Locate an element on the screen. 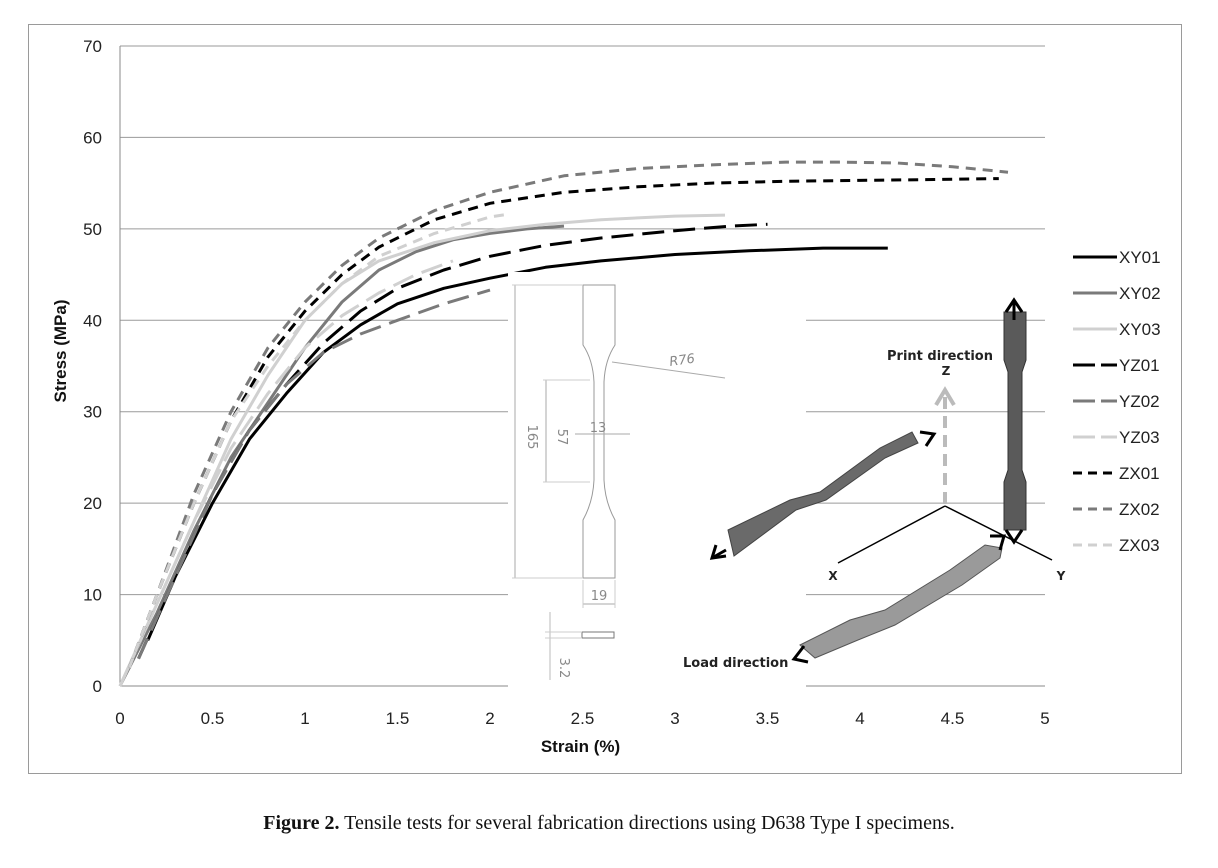 The height and width of the screenshot is (868, 1218). y-tick-label: 30 is located at coordinates (92, 412).